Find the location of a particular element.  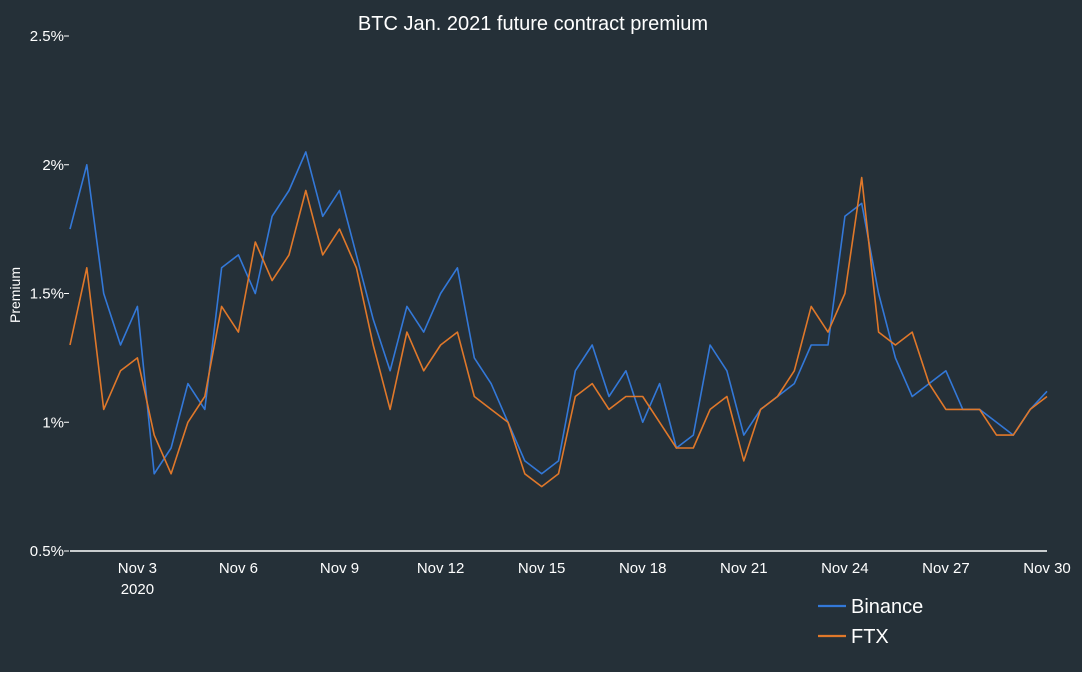

x-tick-sublabel-0: 2020 is located at coordinates (137, 589).